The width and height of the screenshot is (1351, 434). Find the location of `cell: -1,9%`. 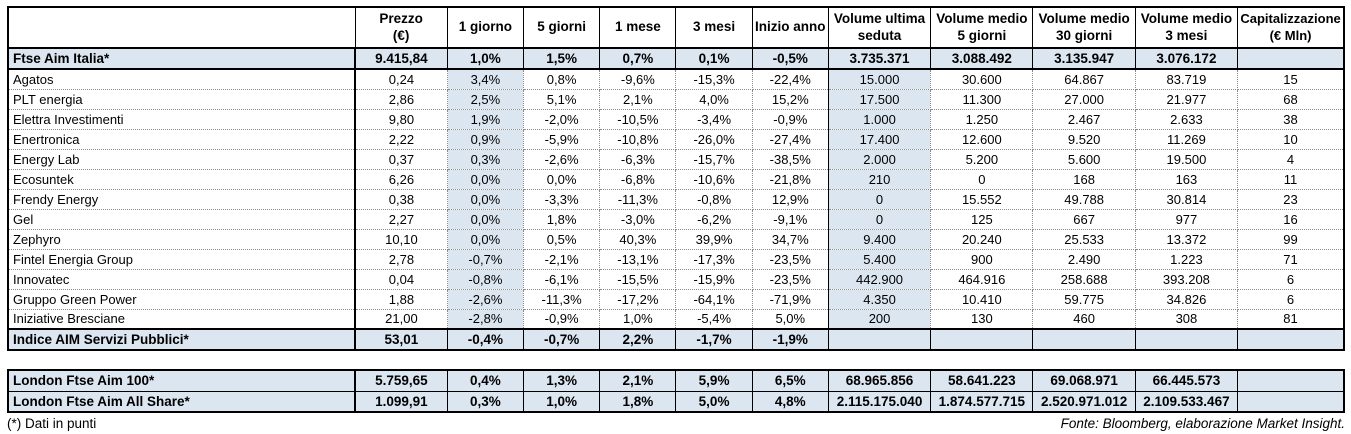

cell: -1,9% is located at coordinates (790, 339).